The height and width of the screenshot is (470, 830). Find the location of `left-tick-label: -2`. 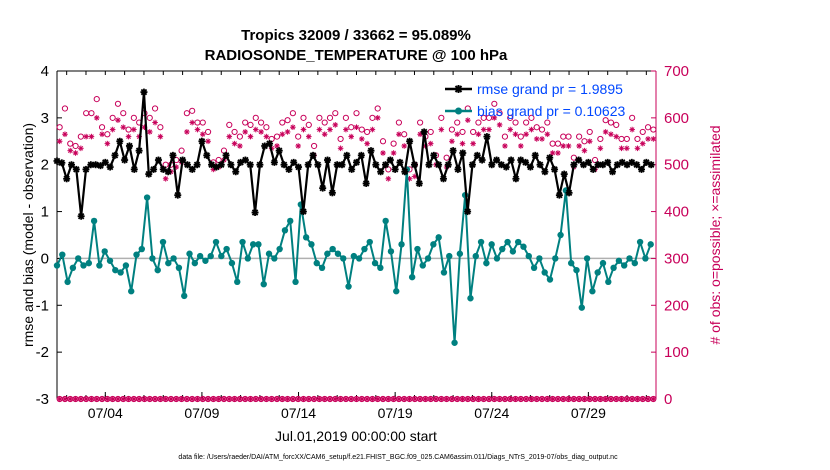

left-tick-label: -2 is located at coordinates (42, 352).